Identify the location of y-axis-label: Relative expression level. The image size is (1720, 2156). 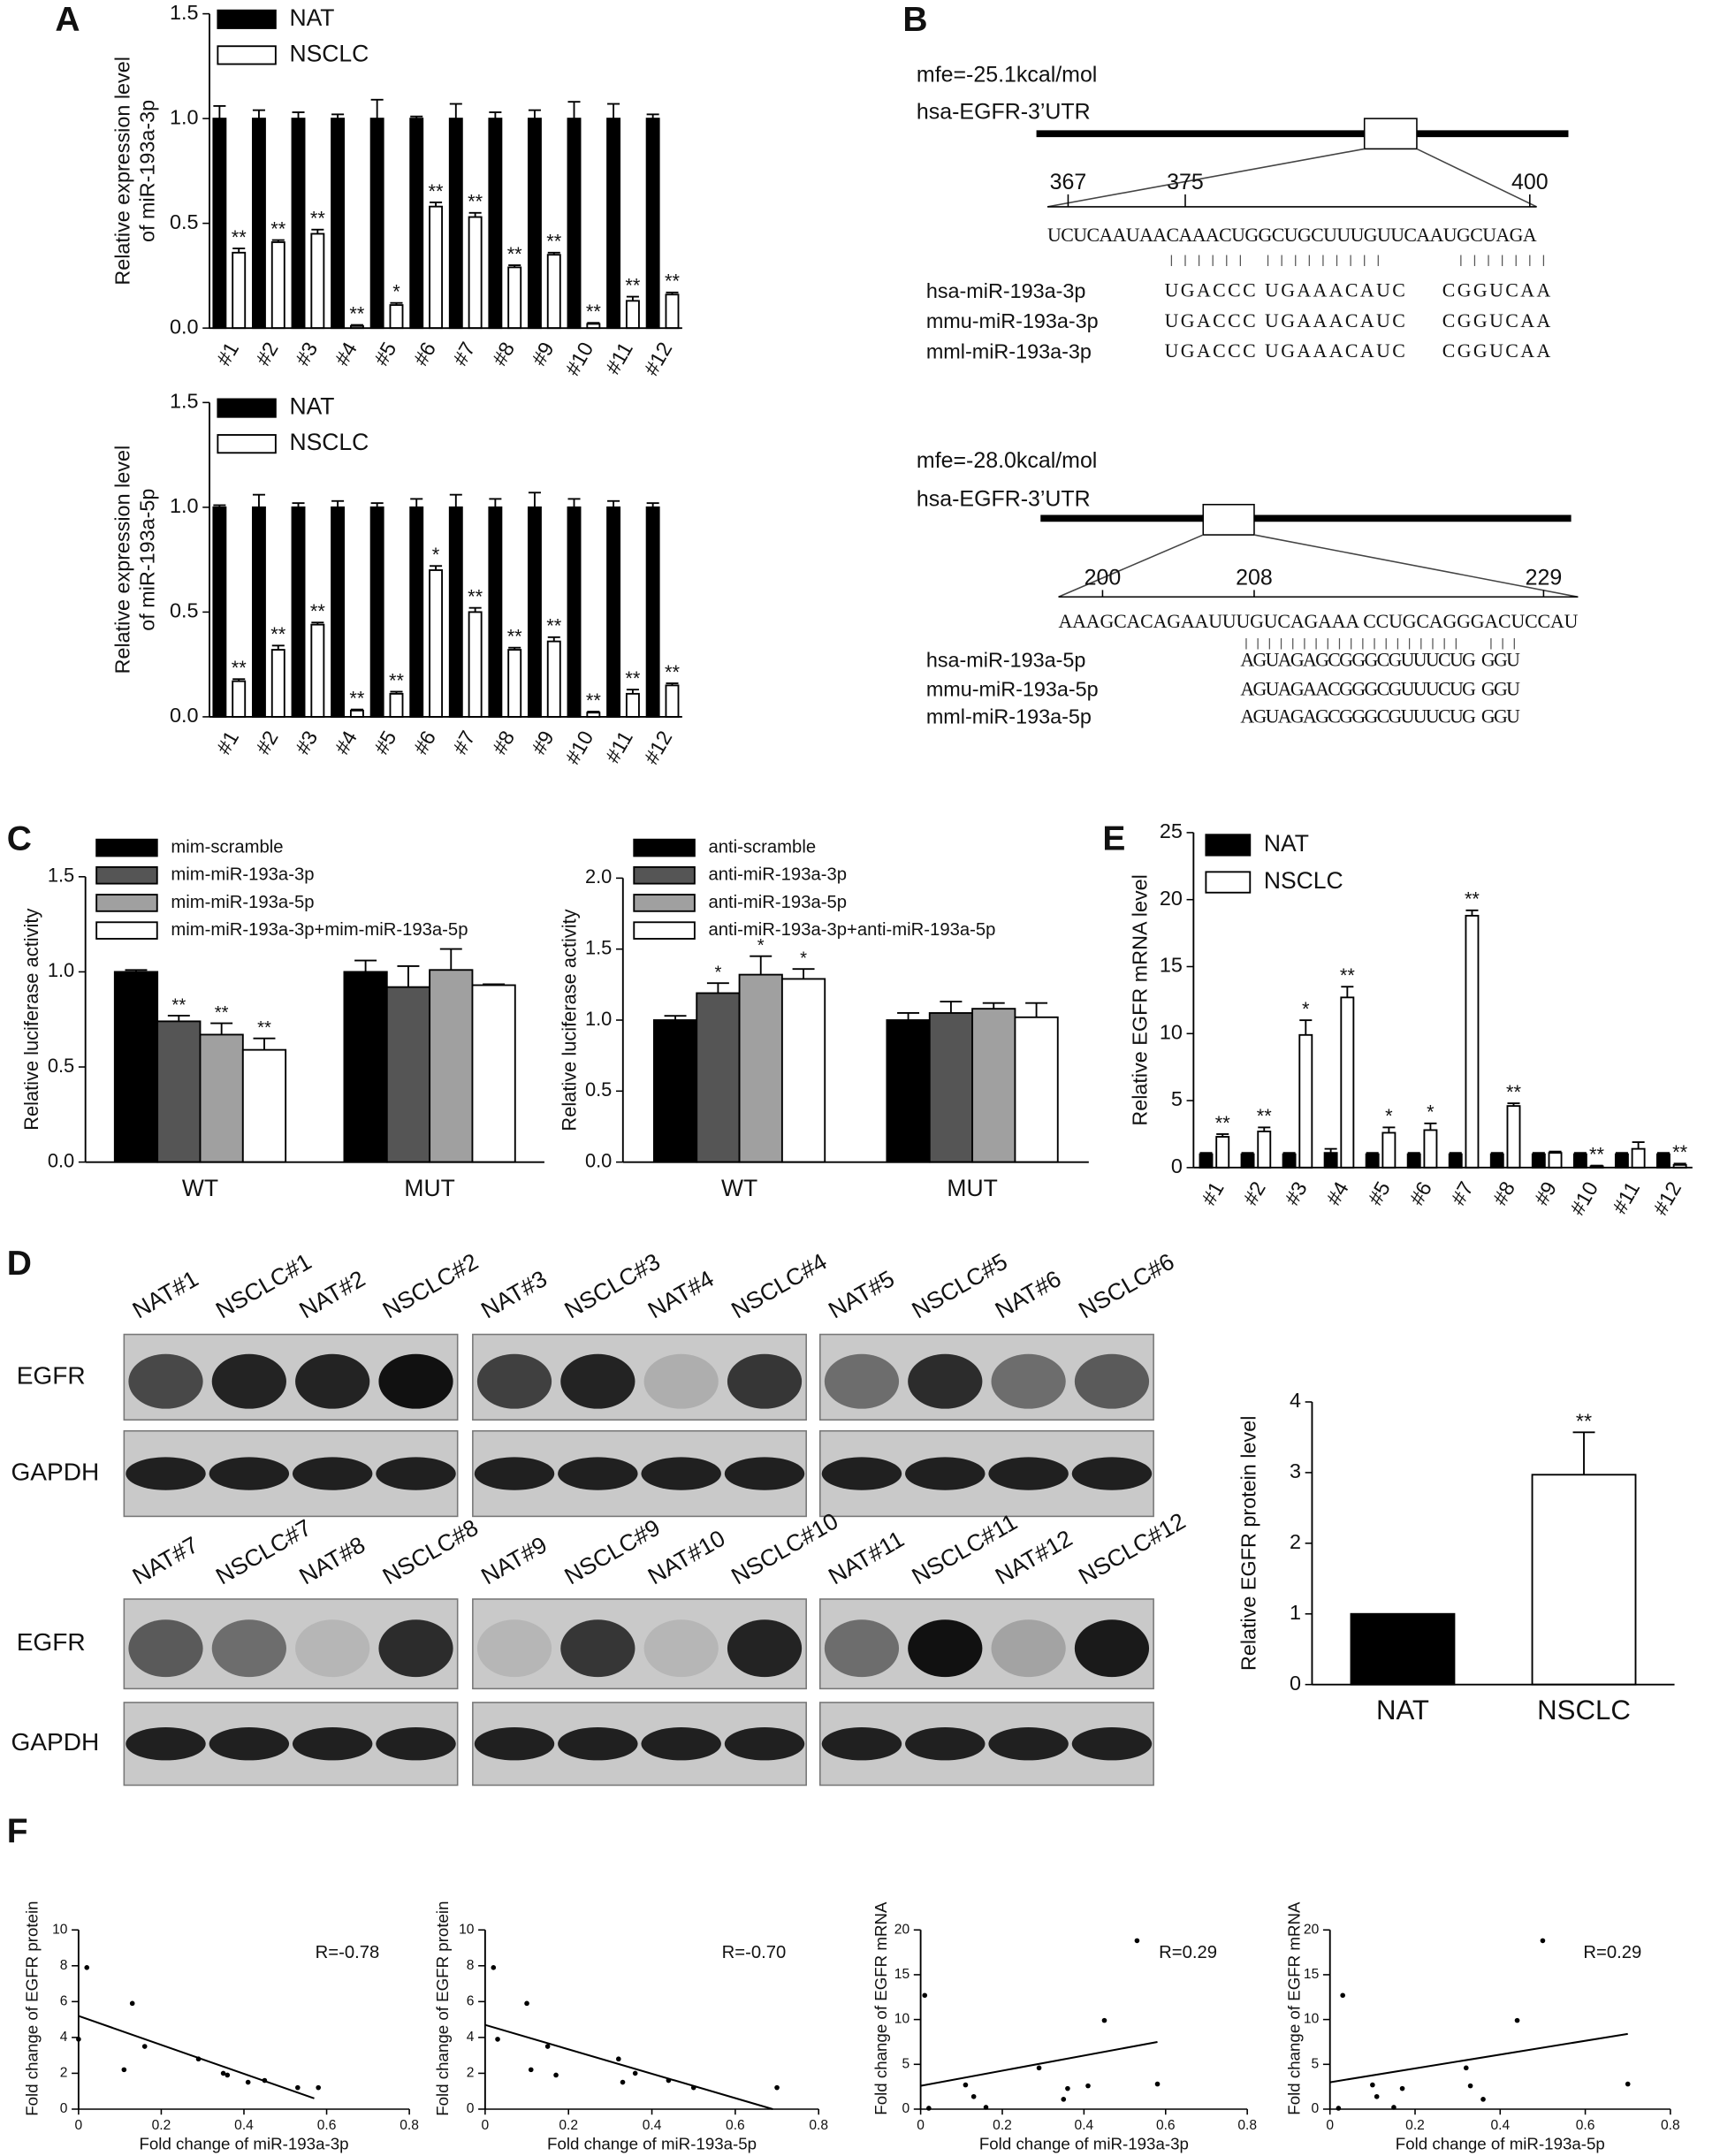
(122, 171).